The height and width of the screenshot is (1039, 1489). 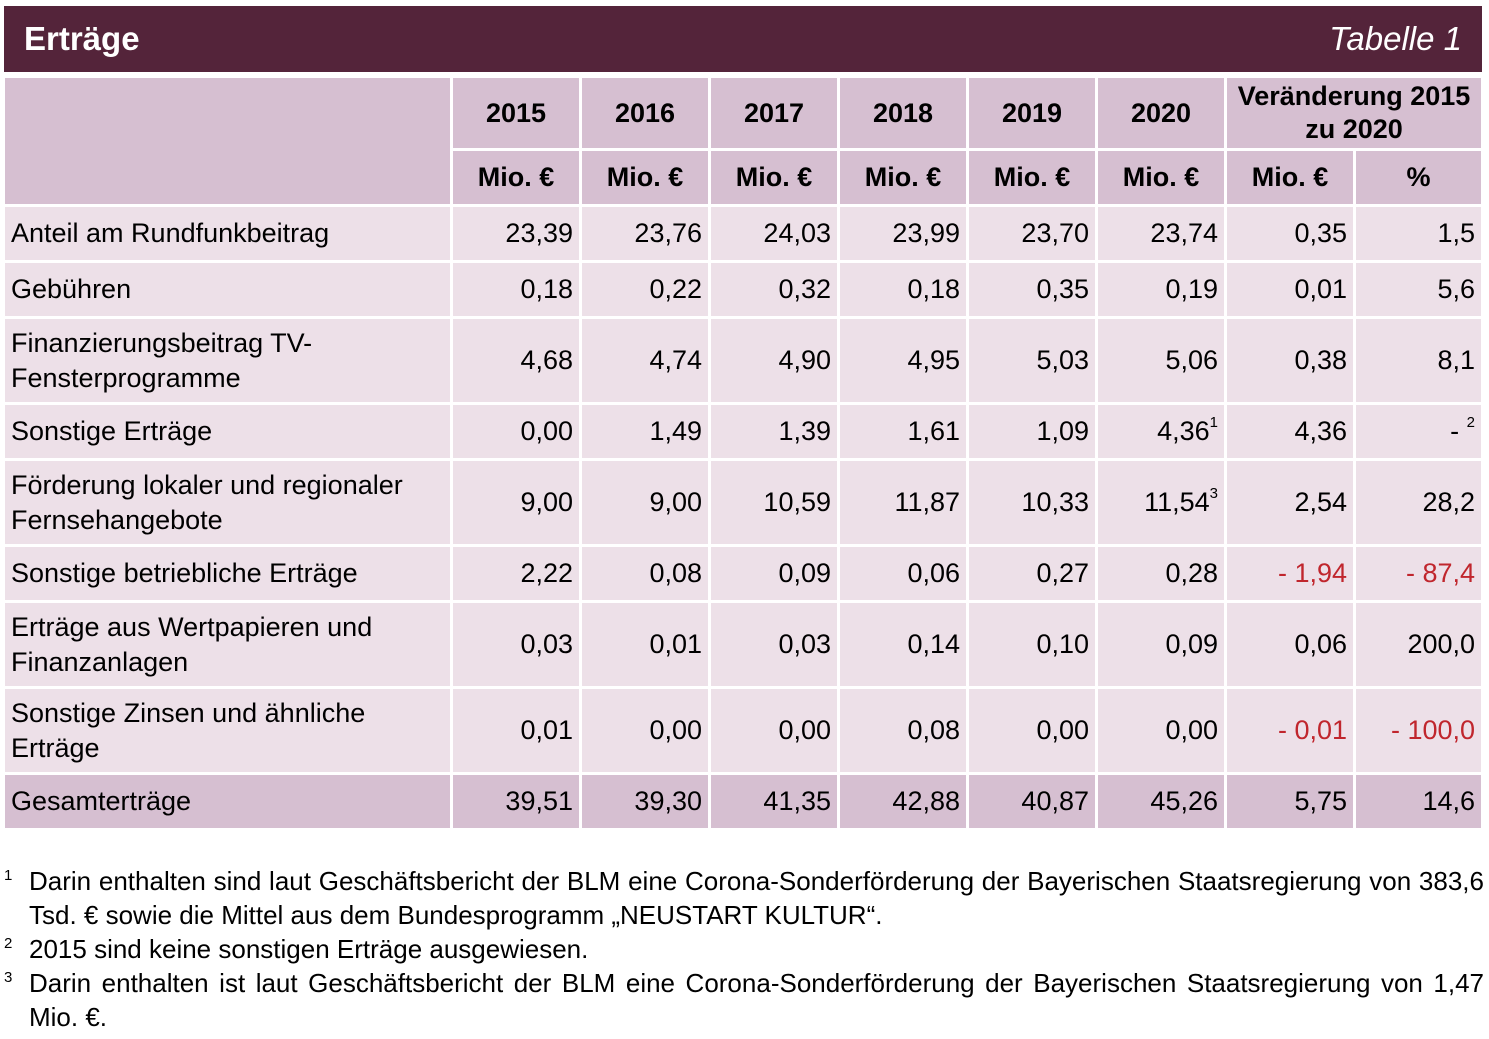 I want to click on footnote-ref: 2, so click(x=1471, y=422).